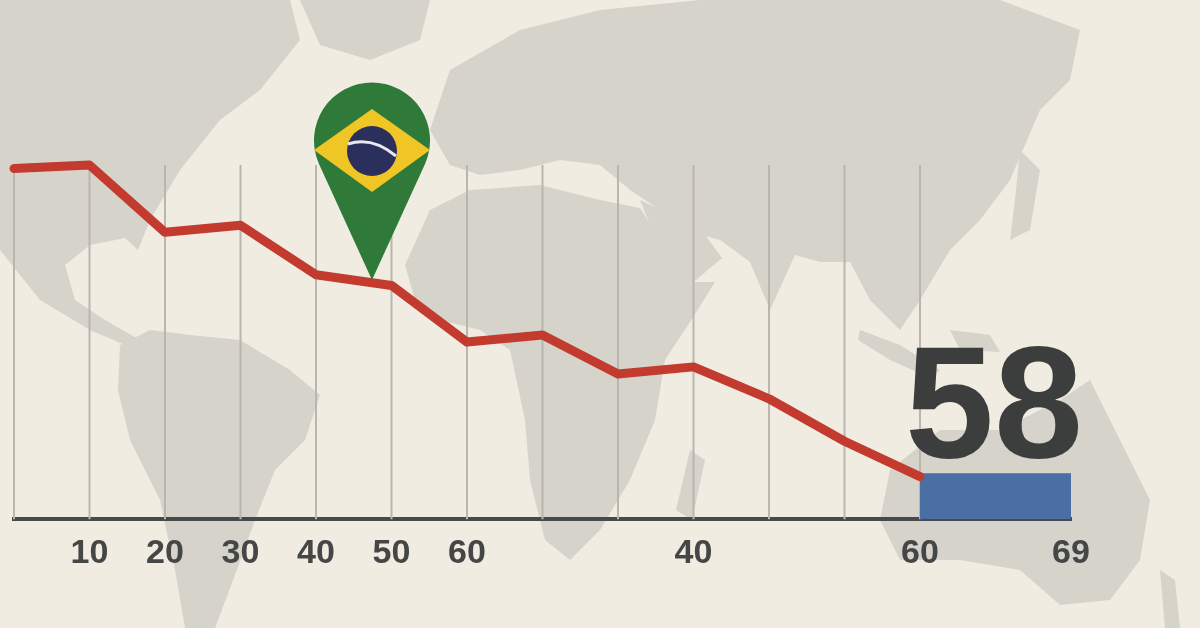  What do you see at coordinates (1071, 550) in the screenshot?
I see `x-tick-label: 69` at bounding box center [1071, 550].